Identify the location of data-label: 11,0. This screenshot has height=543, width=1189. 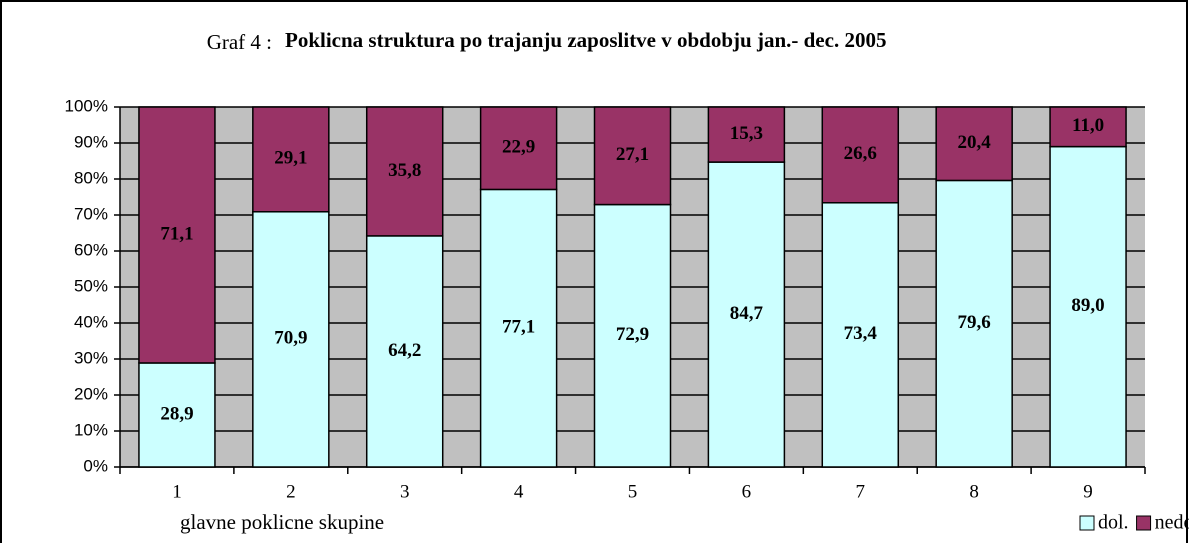
(1088, 125).